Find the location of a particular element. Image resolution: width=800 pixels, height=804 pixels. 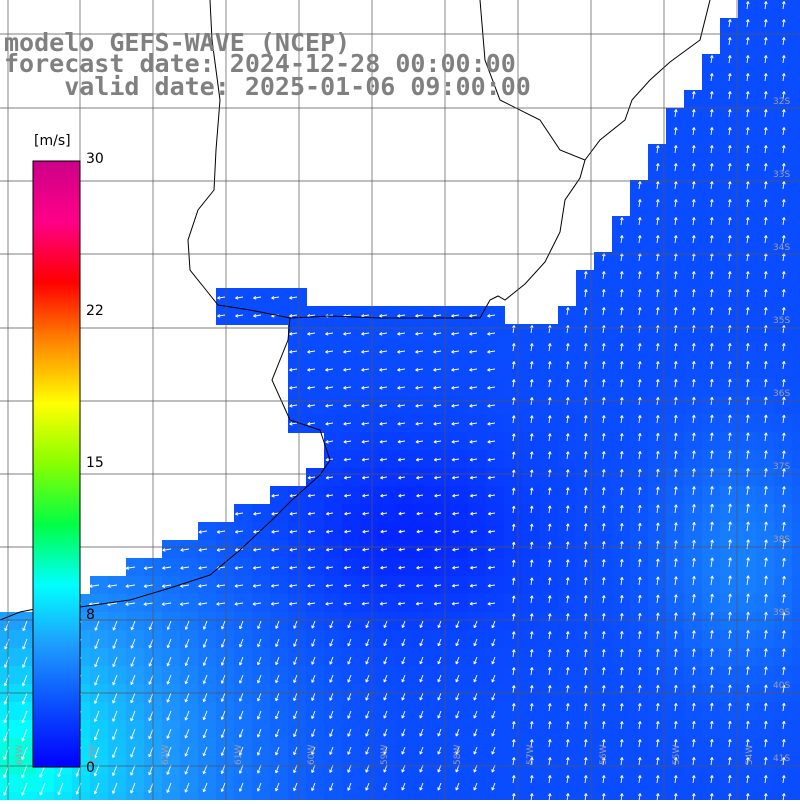

lat-label: 41S is located at coordinates (781, 759).